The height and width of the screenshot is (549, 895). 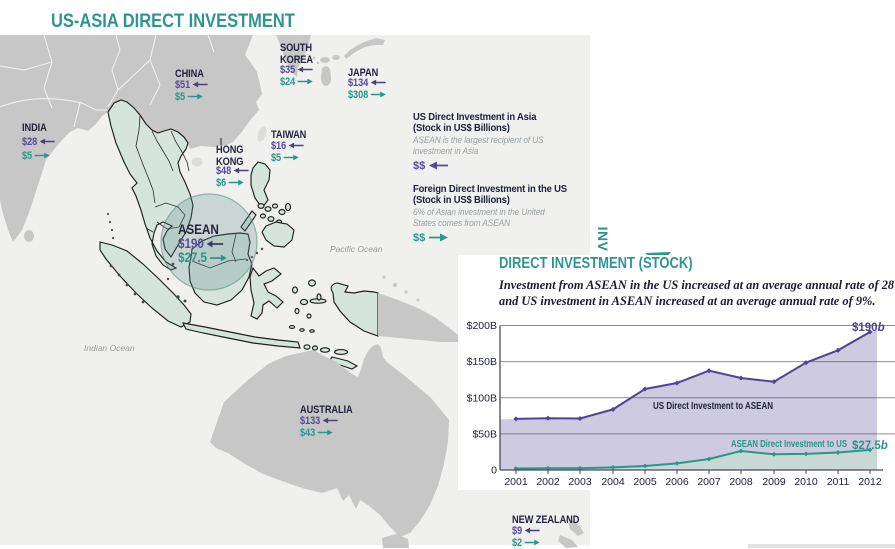 What do you see at coordinates (713, 406) in the screenshot?
I see `svg-text: US Direct Investment to ASEAN` at bounding box center [713, 406].